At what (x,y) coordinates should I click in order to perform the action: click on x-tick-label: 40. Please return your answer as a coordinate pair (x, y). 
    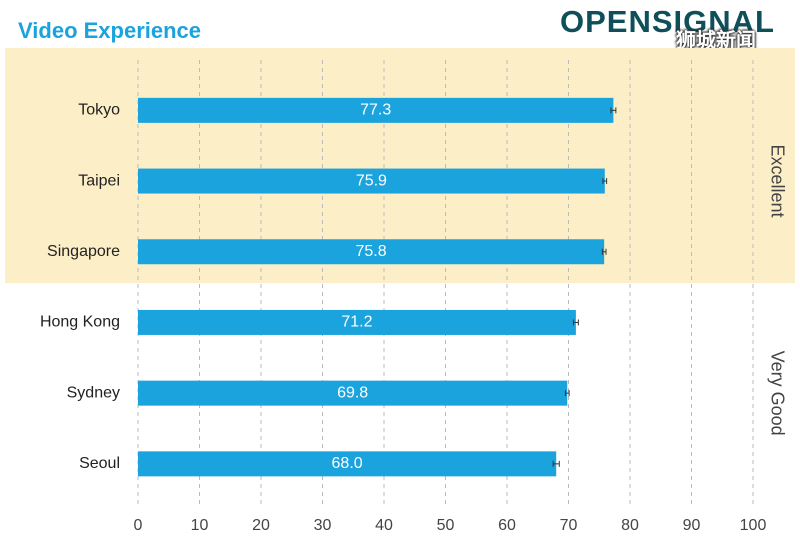
    Looking at the image, I should click on (384, 525).